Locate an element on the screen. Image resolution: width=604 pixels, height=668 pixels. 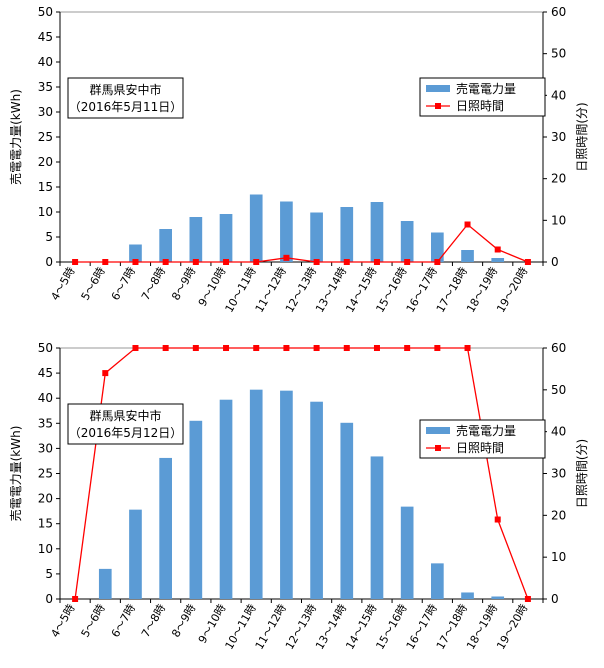
left-tick-label: 10 is located at coordinates (45, 549).